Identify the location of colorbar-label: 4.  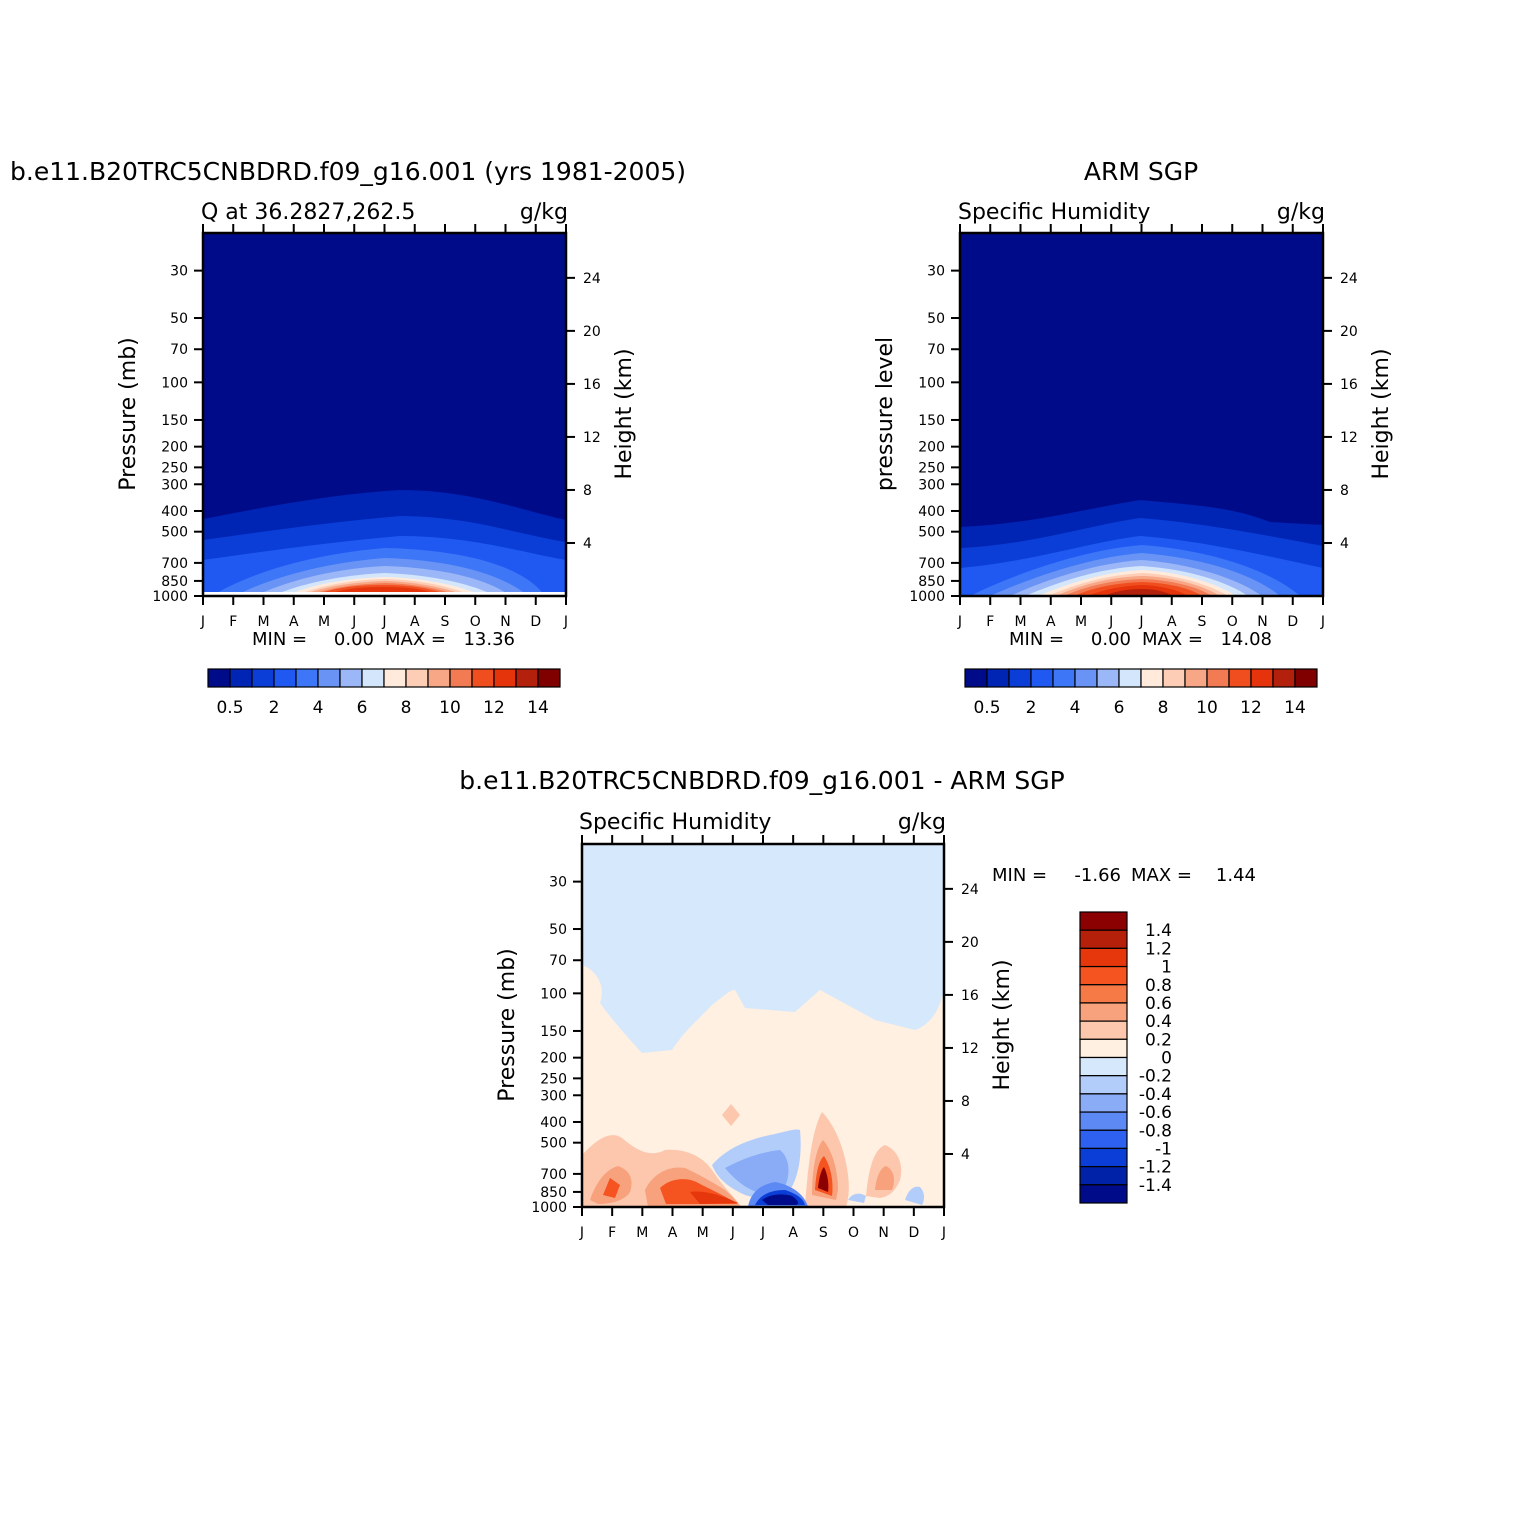
(1075, 708).